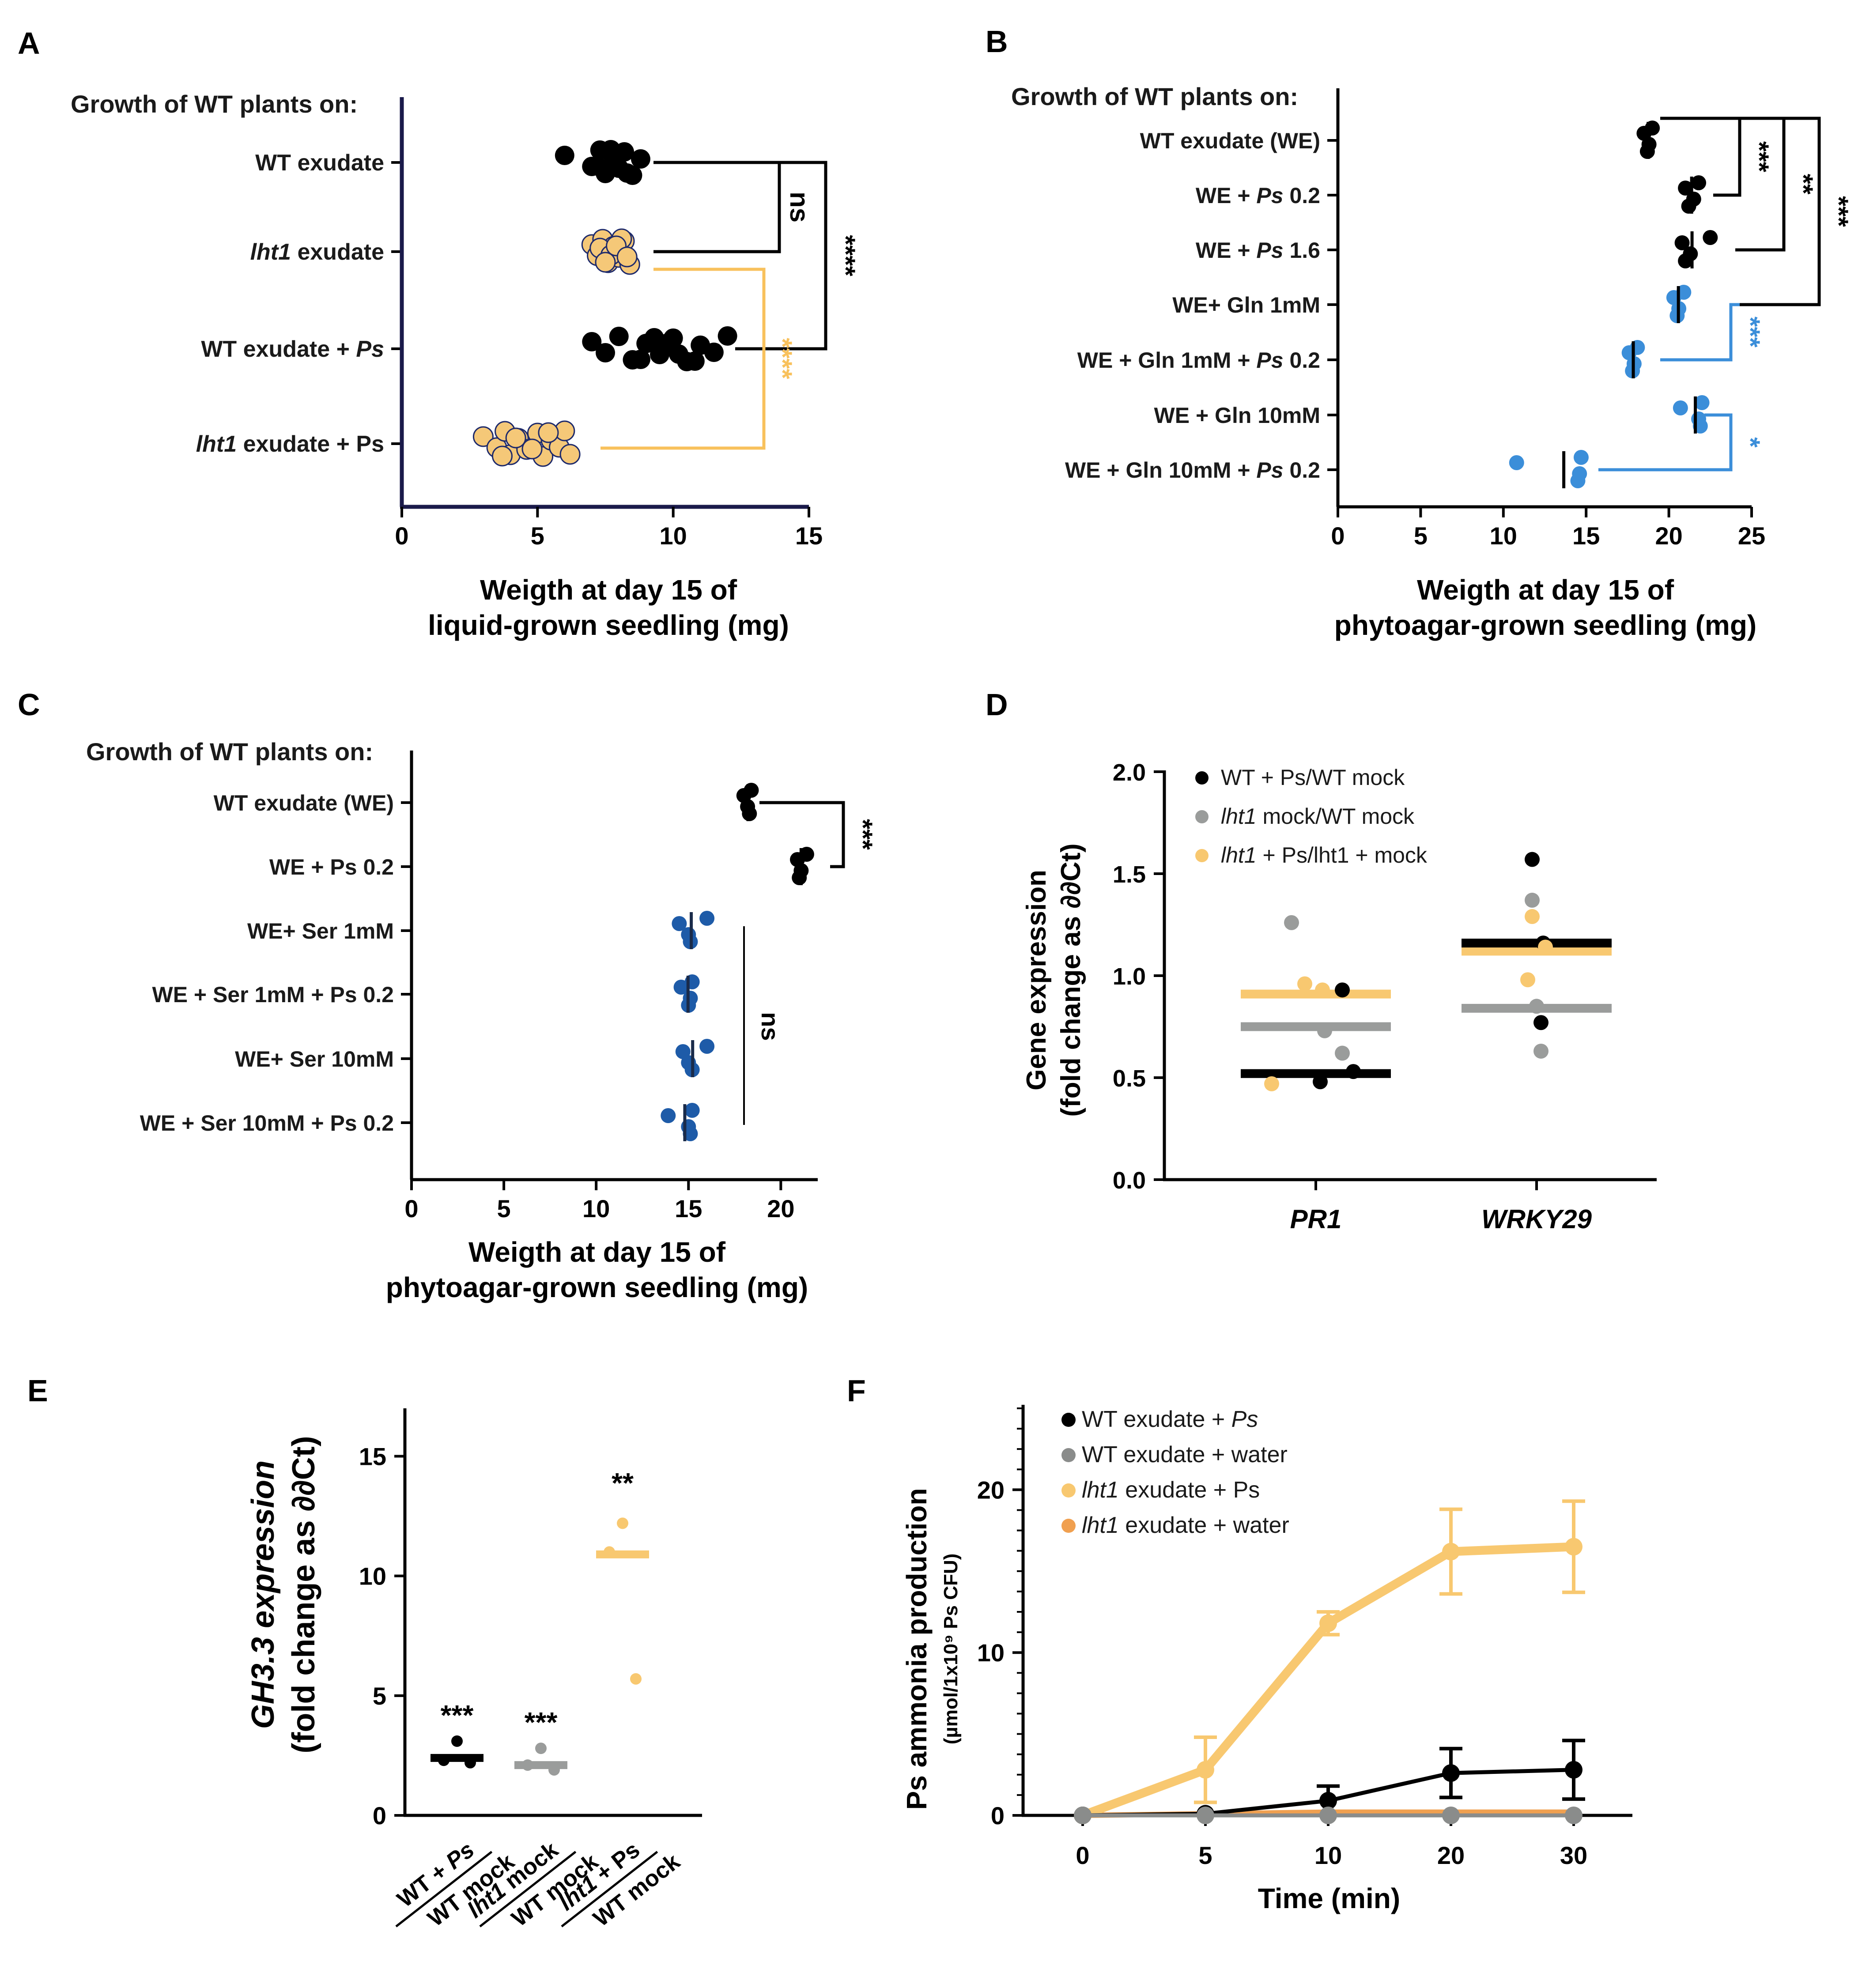 The width and height of the screenshot is (1862, 1988). What do you see at coordinates (1544, 298) in the screenshot?
I see `panel-b-axes` at bounding box center [1544, 298].